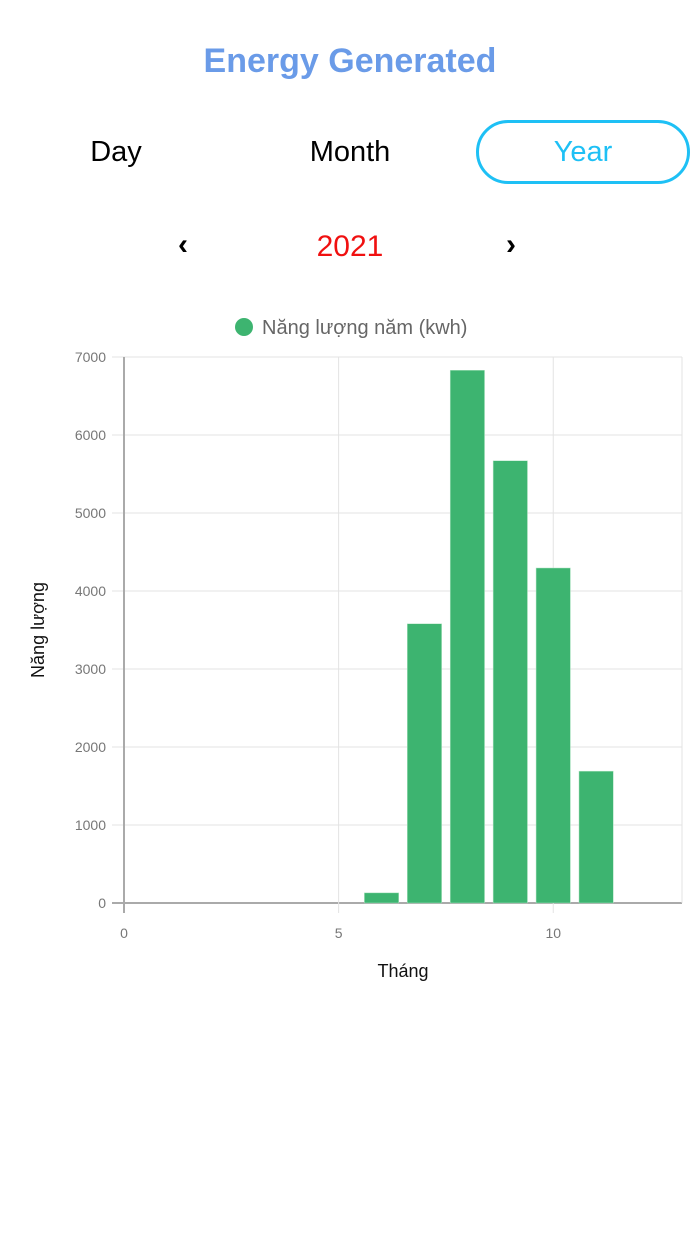 The height and width of the screenshot is (1244, 700). What do you see at coordinates (553, 933) in the screenshot?
I see `x-tick-label: 10` at bounding box center [553, 933].